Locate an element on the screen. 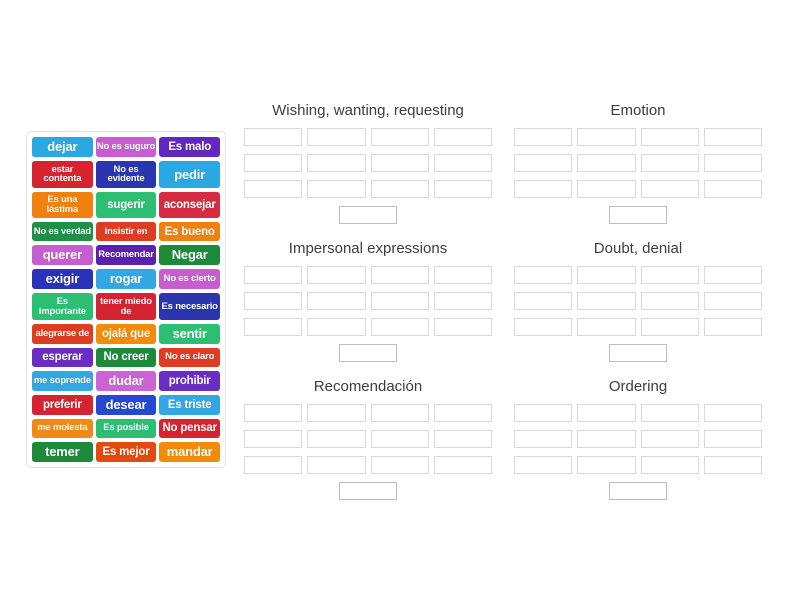 Image resolution: width=800 pixels, height=600 pixels. word-tile: Es necesario is located at coordinates (189, 306).